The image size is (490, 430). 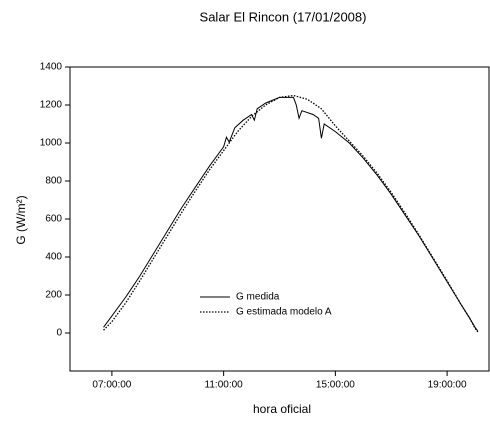 What do you see at coordinates (258, 297) in the screenshot?
I see `legend-label: G medida` at bounding box center [258, 297].